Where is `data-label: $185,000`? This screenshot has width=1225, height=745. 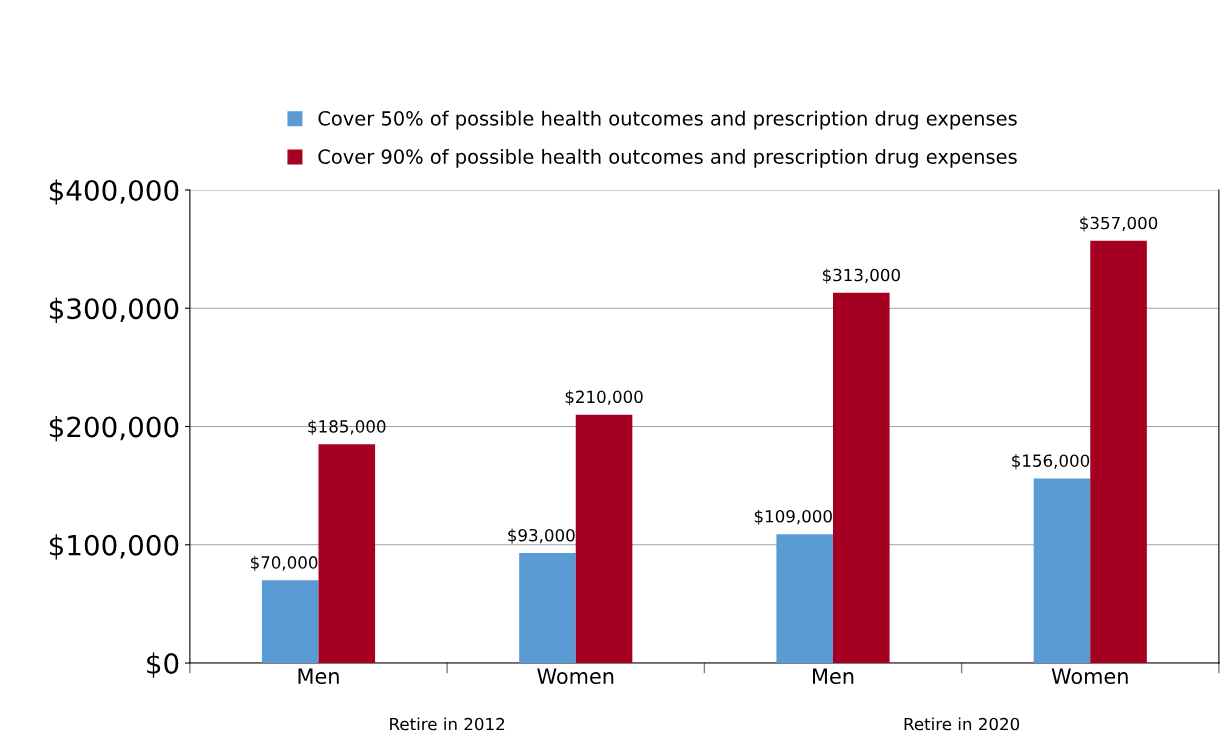
data-label: $185,000 is located at coordinates (347, 427).